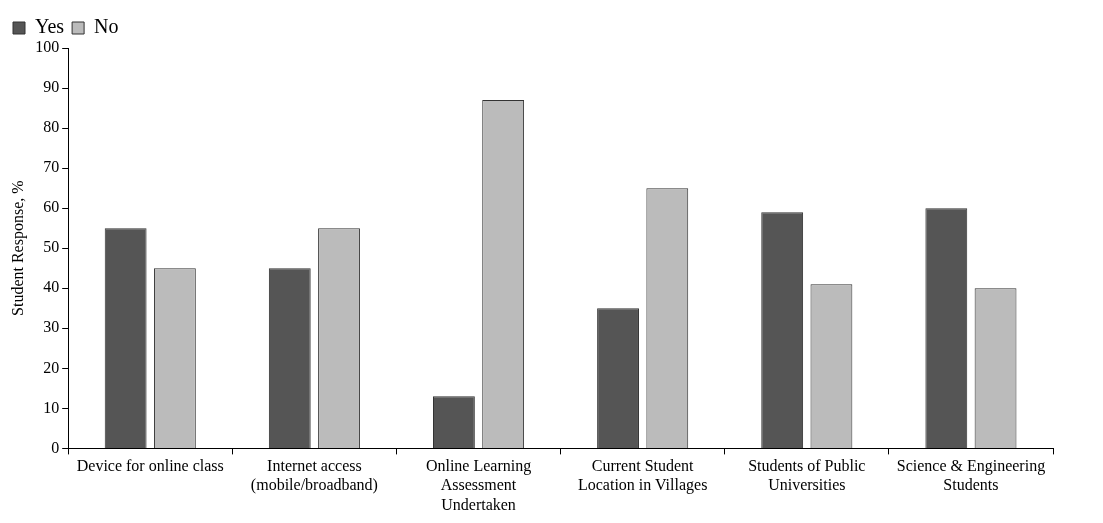 This screenshot has width=1103, height=523. What do you see at coordinates (478, 485) in the screenshot?
I see `x-tick-label: Online Learning Assessment Undertaken` at bounding box center [478, 485].